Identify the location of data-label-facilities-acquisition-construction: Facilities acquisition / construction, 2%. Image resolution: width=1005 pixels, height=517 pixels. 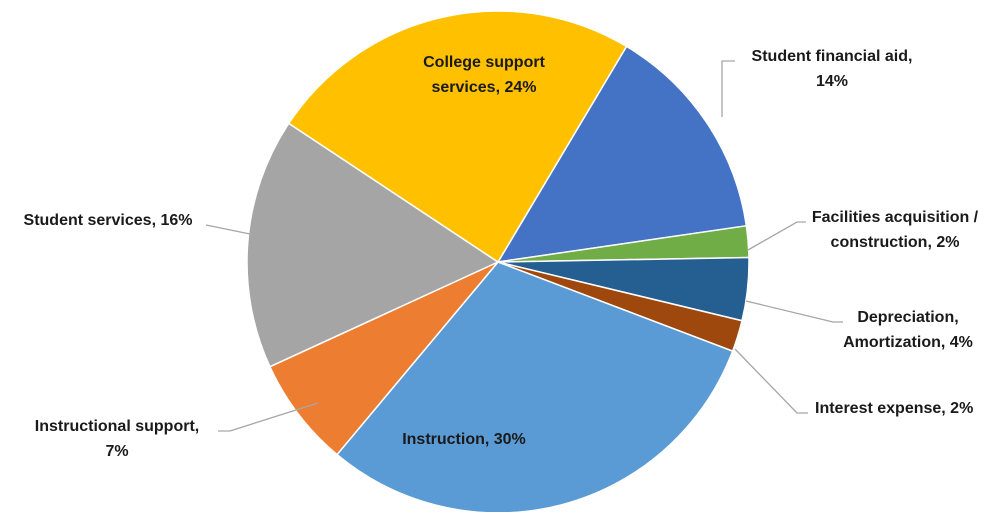
(895, 230).